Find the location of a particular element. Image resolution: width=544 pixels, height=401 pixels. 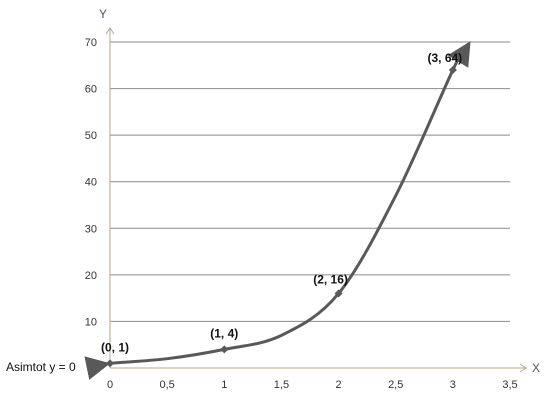

y-tick-label: 20 is located at coordinates (91, 276).